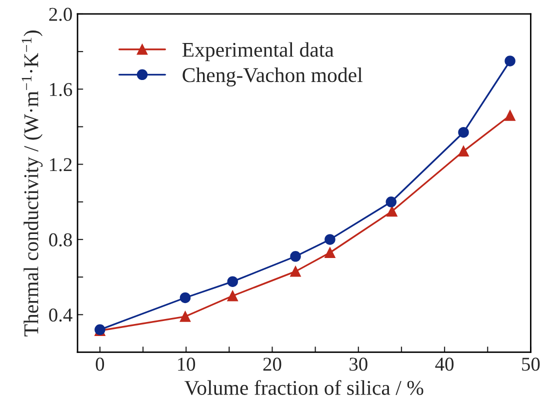 Image resolution: width=546 pixels, height=411 pixels. I want to click on y-tick-label: 0.4, so click(60, 315).